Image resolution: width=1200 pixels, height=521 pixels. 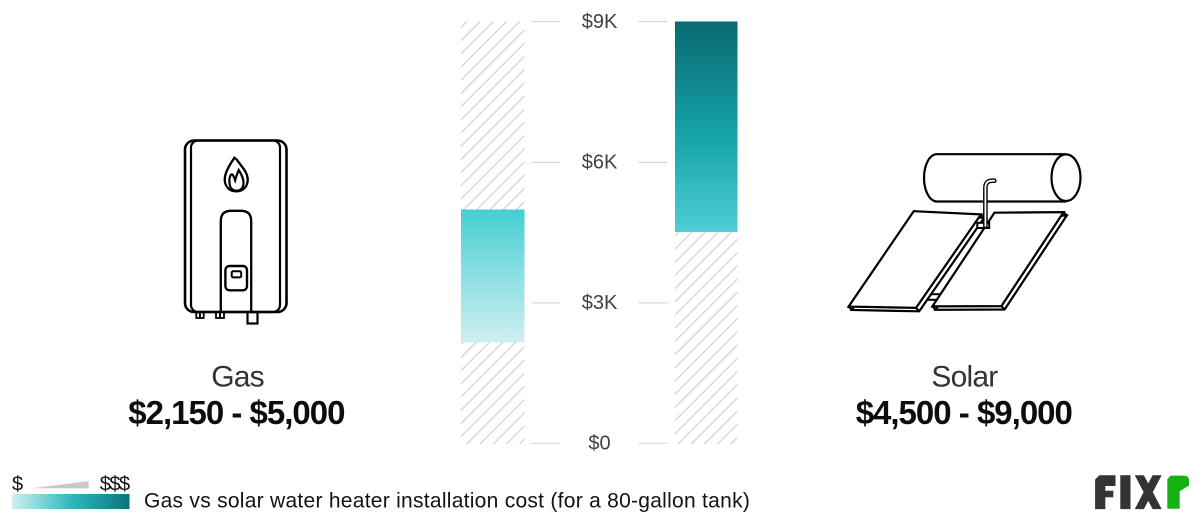 I want to click on svg-text: $3K, so click(x=600, y=303).